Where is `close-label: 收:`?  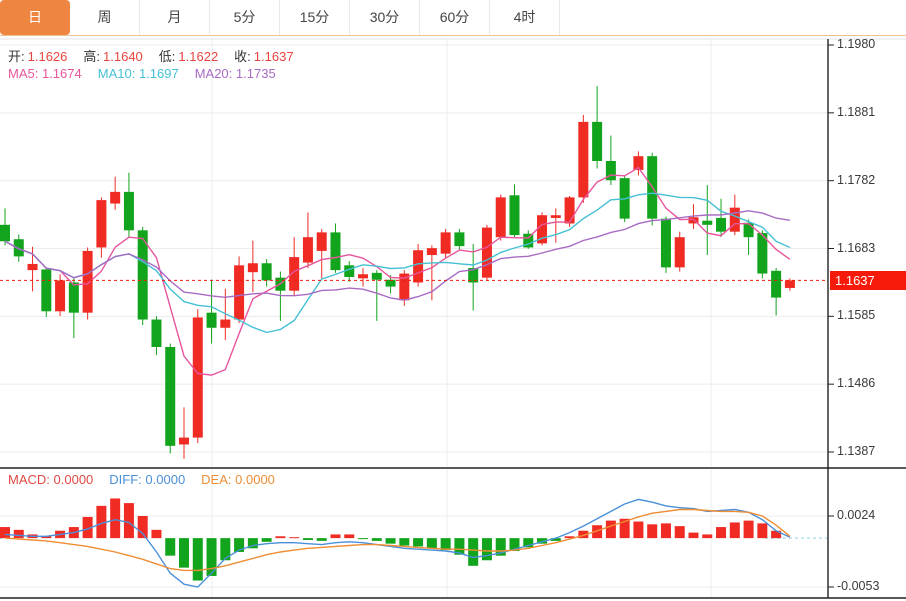
close-label: 收: is located at coordinates (242, 56).